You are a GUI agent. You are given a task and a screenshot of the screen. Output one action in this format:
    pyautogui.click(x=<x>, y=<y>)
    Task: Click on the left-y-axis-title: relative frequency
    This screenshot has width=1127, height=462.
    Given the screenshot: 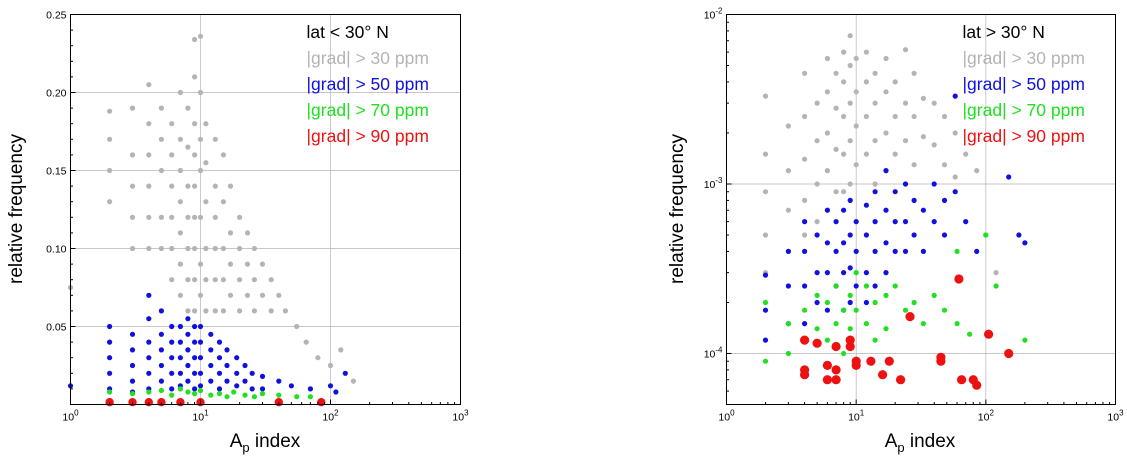 What is the action you would take?
    pyautogui.click(x=16, y=209)
    